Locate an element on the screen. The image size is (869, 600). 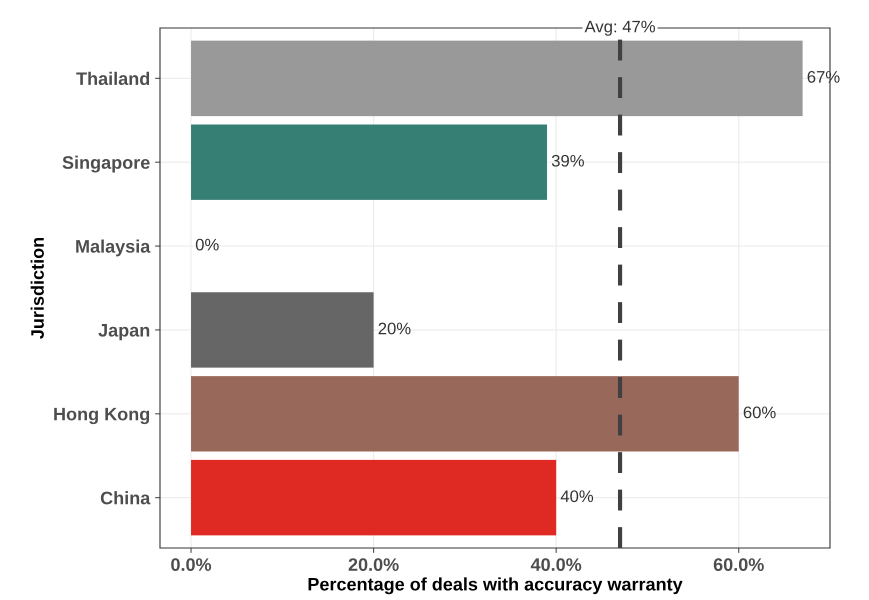
y-tick-label: Japan is located at coordinates (124, 332).